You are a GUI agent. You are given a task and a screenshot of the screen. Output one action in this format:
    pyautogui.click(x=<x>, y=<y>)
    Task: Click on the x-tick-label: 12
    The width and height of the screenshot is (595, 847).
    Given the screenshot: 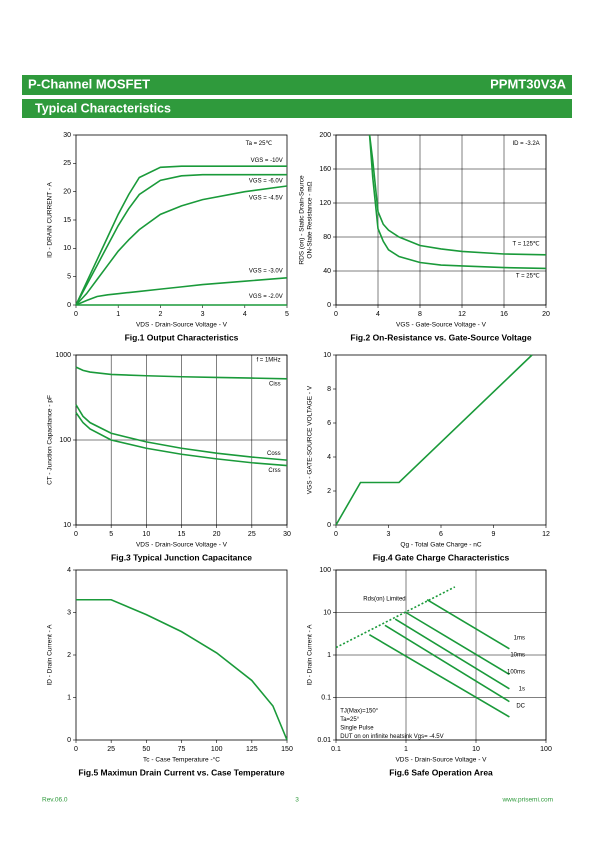 What is the action you would take?
    pyautogui.click(x=546, y=534)
    